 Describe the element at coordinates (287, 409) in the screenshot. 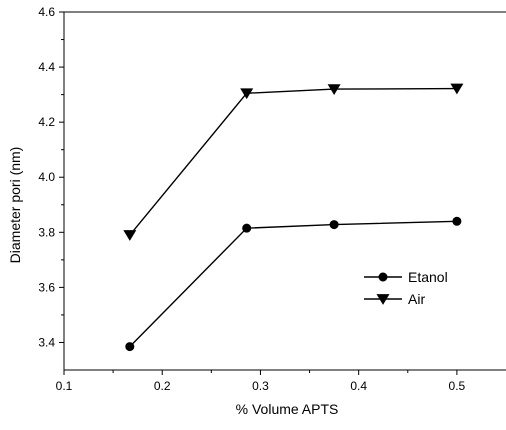

I see `x-axis-title: % Volume APTS` at that location.